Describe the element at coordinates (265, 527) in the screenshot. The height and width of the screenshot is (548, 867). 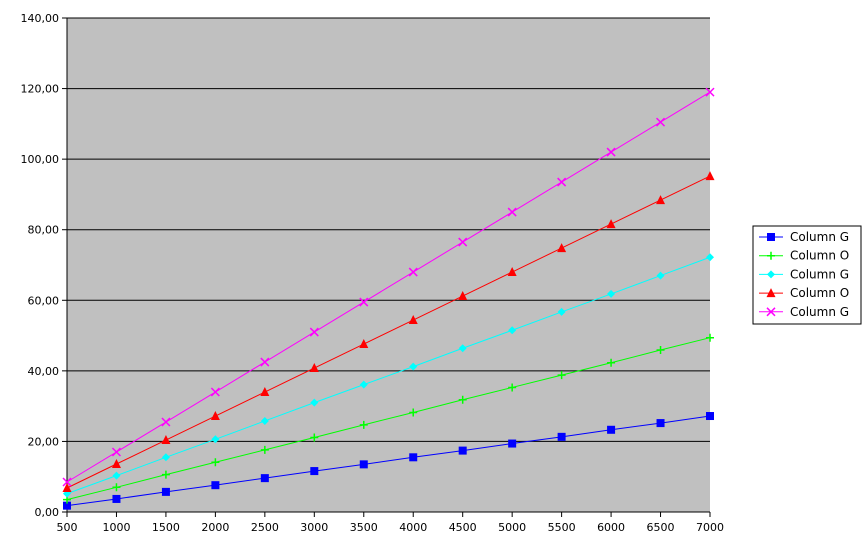
I see `x-tick-label: 2500` at that location.